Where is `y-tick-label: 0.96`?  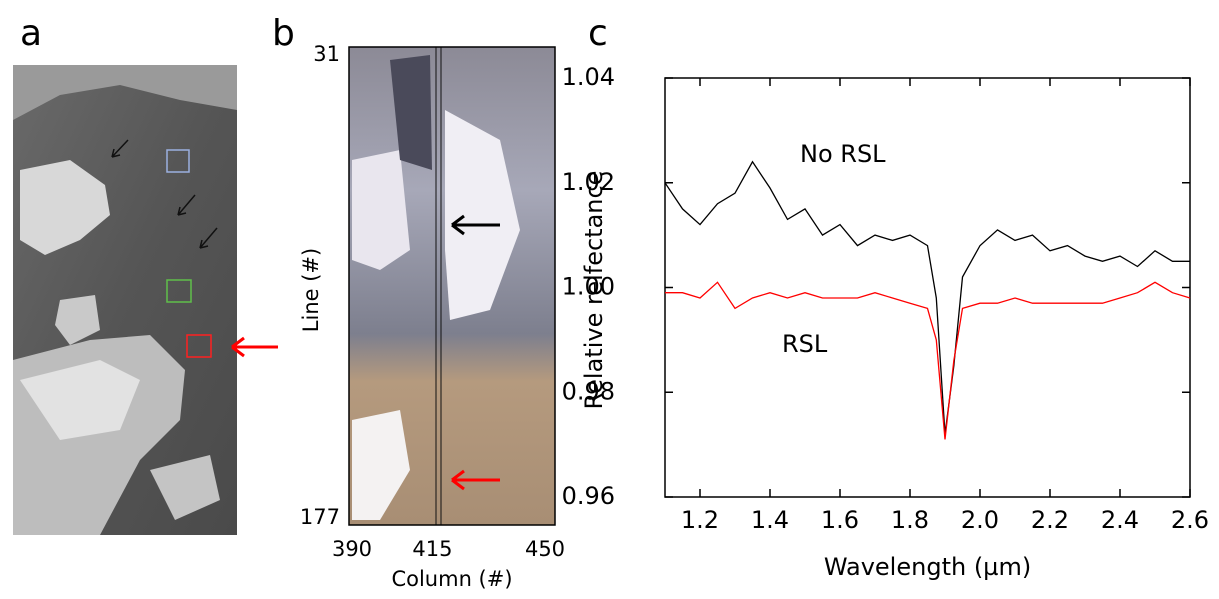
y-tick-label: 0.96 is located at coordinates (588, 496).